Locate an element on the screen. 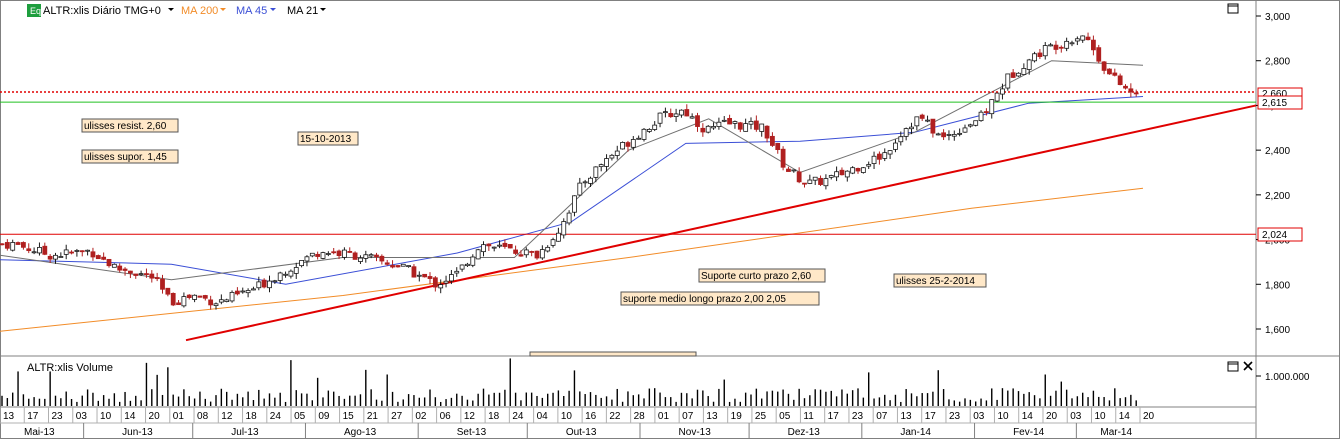 This screenshot has width=1340, height=439. annotation-cut is located at coordinates (613, 354).